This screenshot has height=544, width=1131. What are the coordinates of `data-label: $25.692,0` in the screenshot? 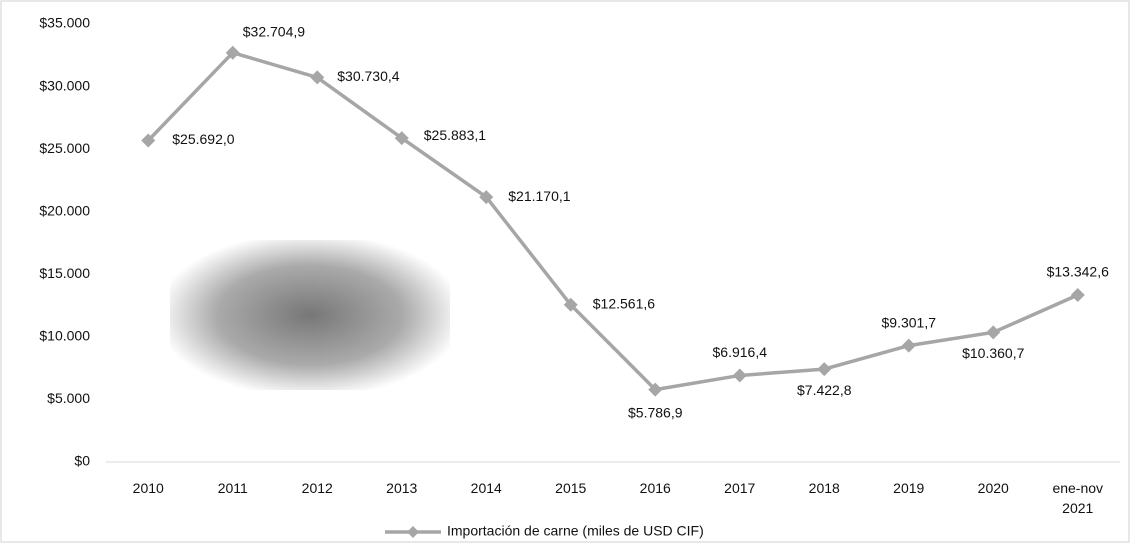 It's located at (203, 139).